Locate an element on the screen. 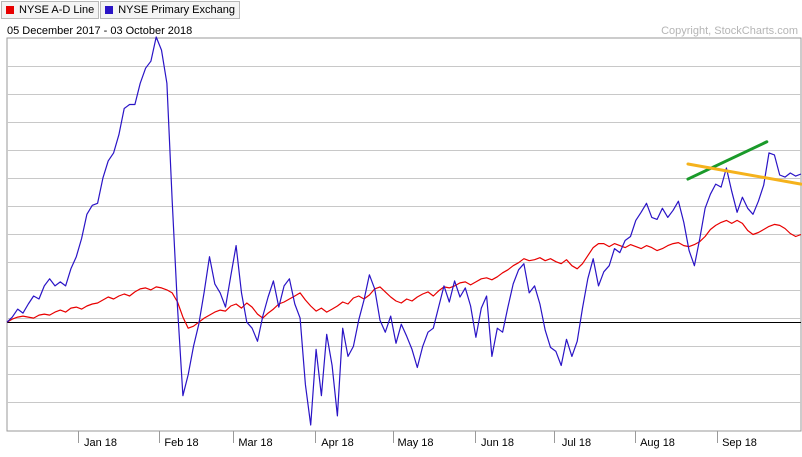 Image resolution: width=802 pixels, height=457 pixels. x-tick-label: Jul 18 is located at coordinates (576, 443).